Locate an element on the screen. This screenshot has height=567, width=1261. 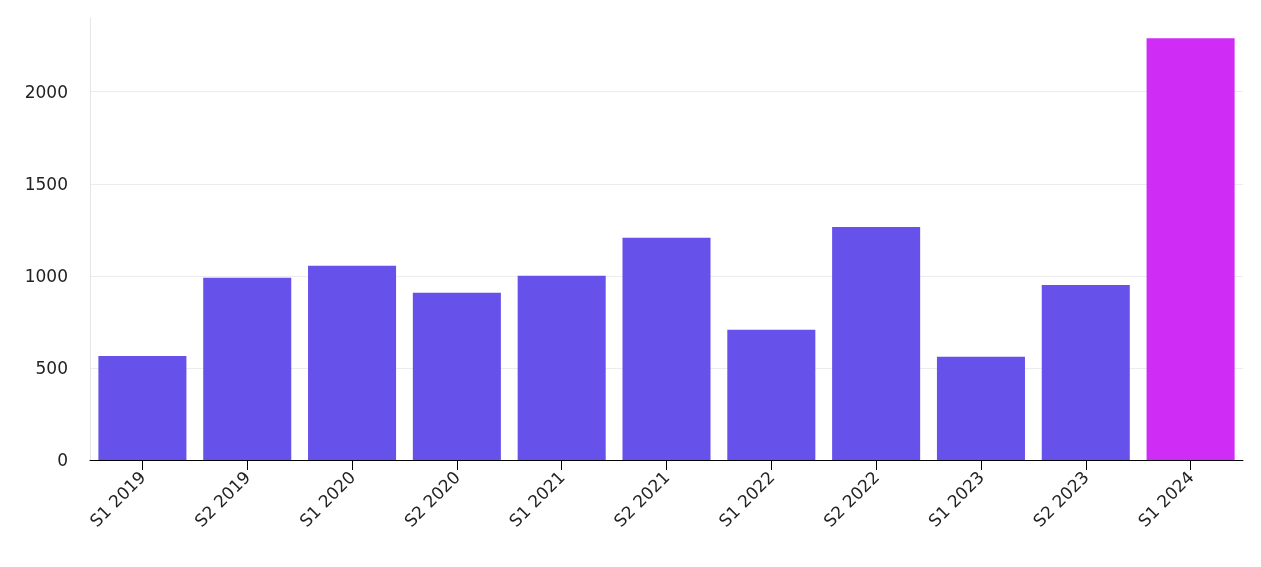
y-tick-label: 2000 is located at coordinates (46, 91).